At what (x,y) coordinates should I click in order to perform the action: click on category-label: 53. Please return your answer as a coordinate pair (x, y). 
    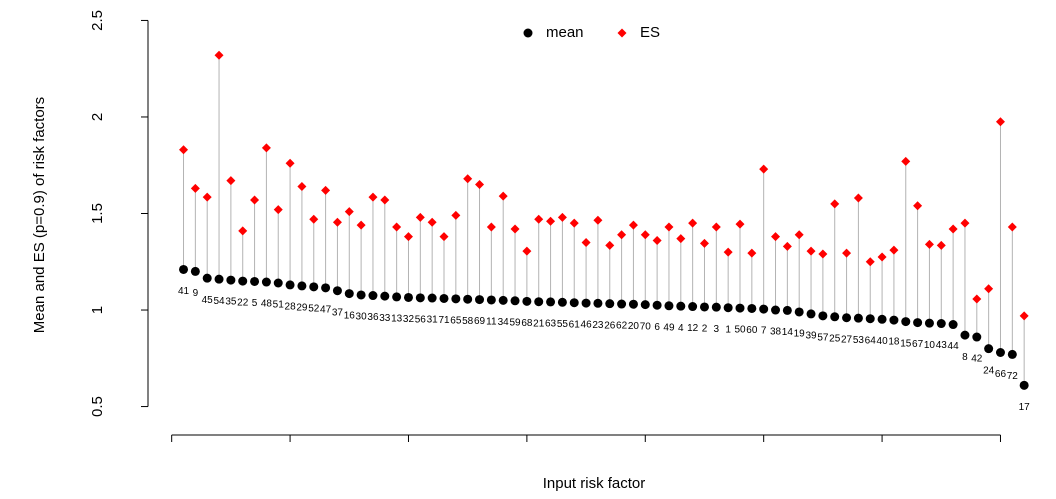
    Looking at the image, I should click on (859, 340).